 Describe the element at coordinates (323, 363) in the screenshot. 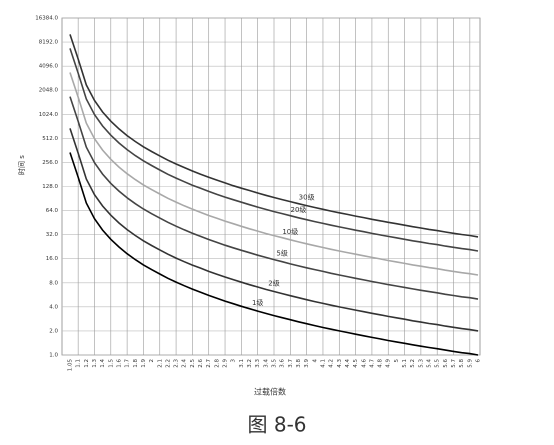

I see `x-tick-label: 4.1` at that location.